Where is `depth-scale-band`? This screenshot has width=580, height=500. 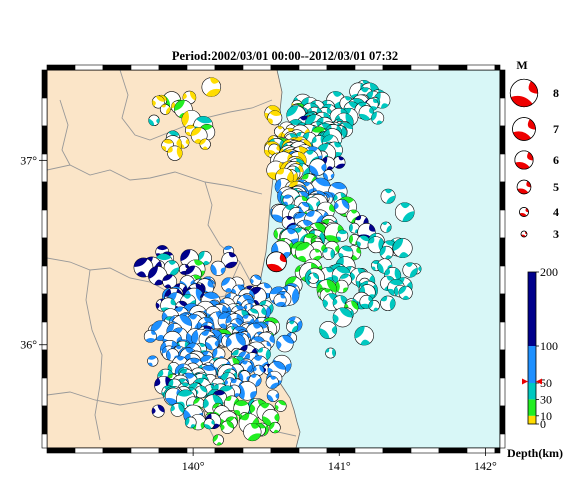
depth-scale-band is located at coordinates (532, 407).